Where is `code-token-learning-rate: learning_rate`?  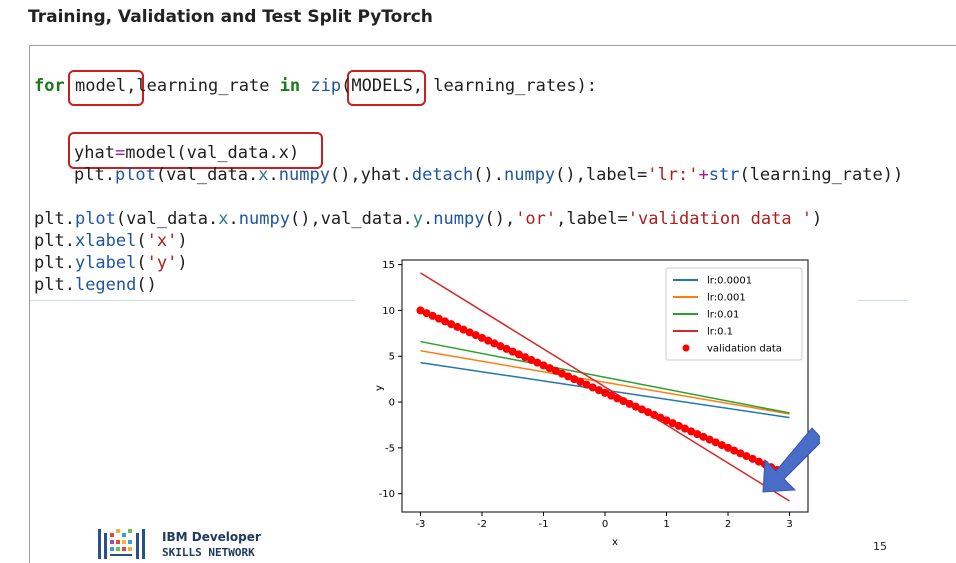
code-token-learning-rate: learning_rate is located at coordinates (208, 86).